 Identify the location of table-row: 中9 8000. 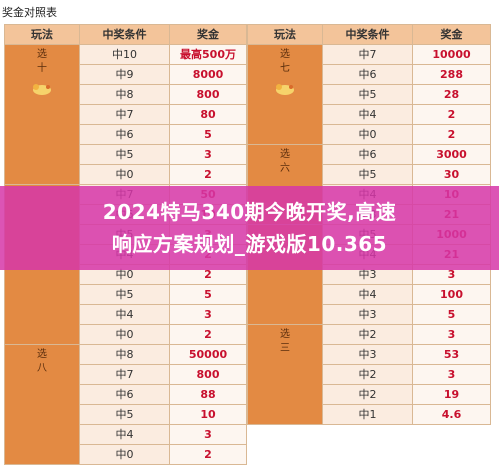
(126, 74).